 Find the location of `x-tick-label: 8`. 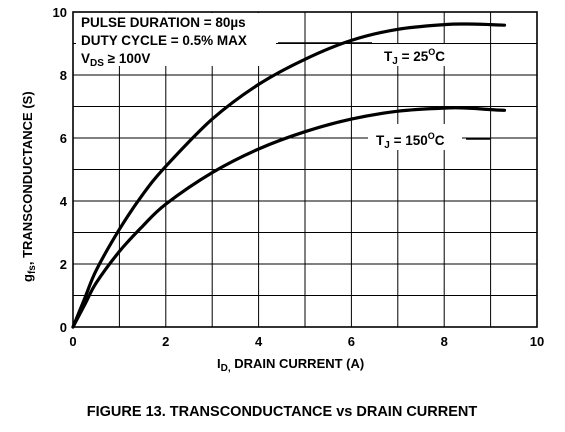

x-tick-label: 8 is located at coordinates (444, 341).